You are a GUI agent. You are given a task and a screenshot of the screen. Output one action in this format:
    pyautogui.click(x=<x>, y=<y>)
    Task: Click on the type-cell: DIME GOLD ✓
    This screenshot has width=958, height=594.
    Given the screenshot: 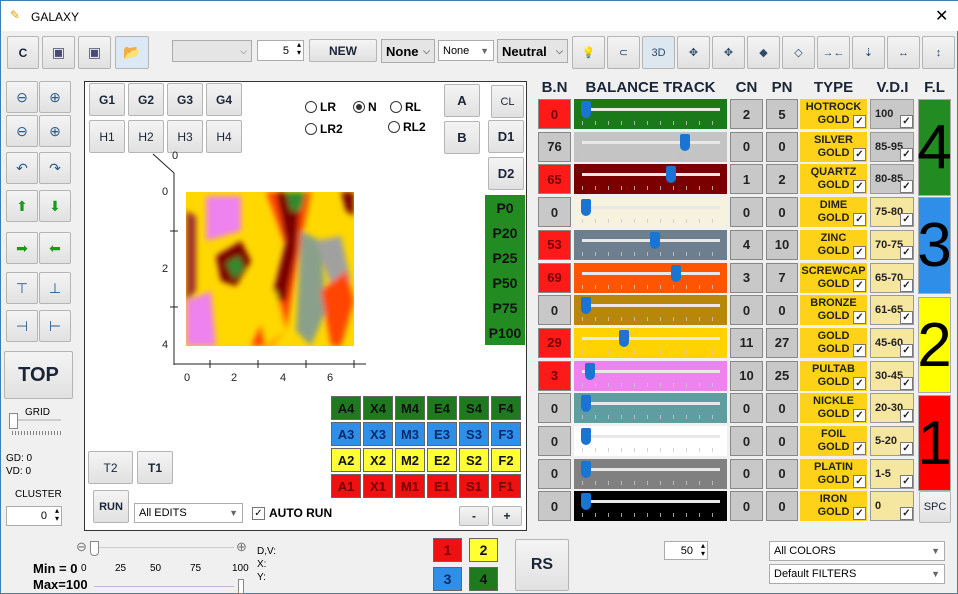 What is the action you would take?
    pyautogui.click(x=833, y=212)
    